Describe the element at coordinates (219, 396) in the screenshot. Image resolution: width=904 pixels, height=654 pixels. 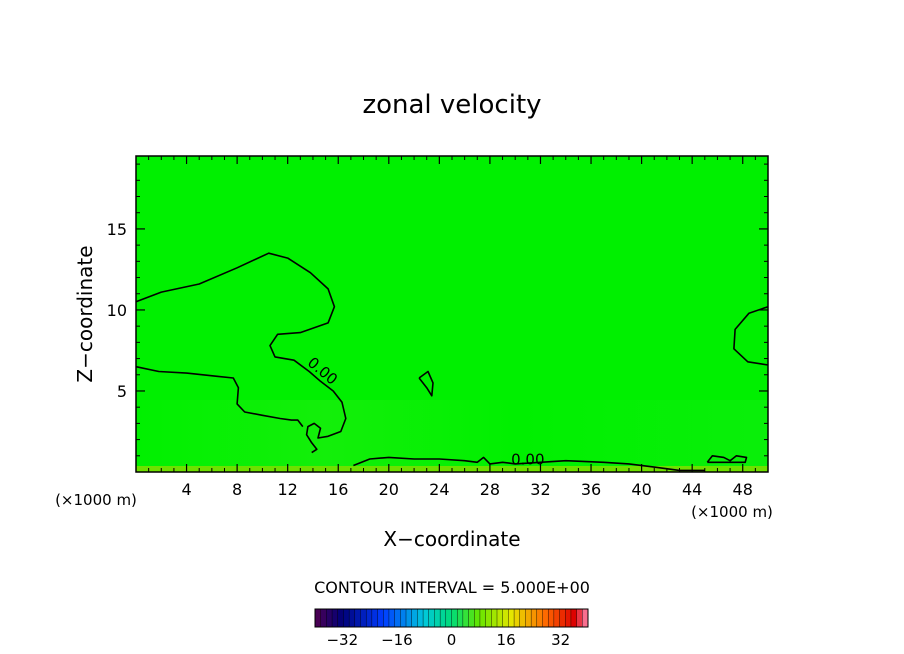
I see `zero-contour-lower-left` at that location.